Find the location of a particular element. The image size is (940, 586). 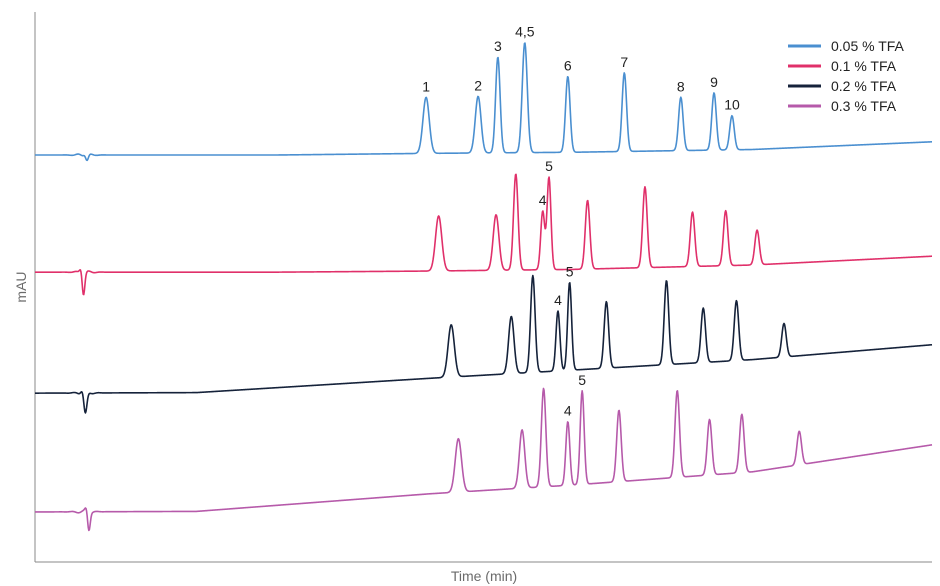

peak-label: 8 is located at coordinates (681, 86).